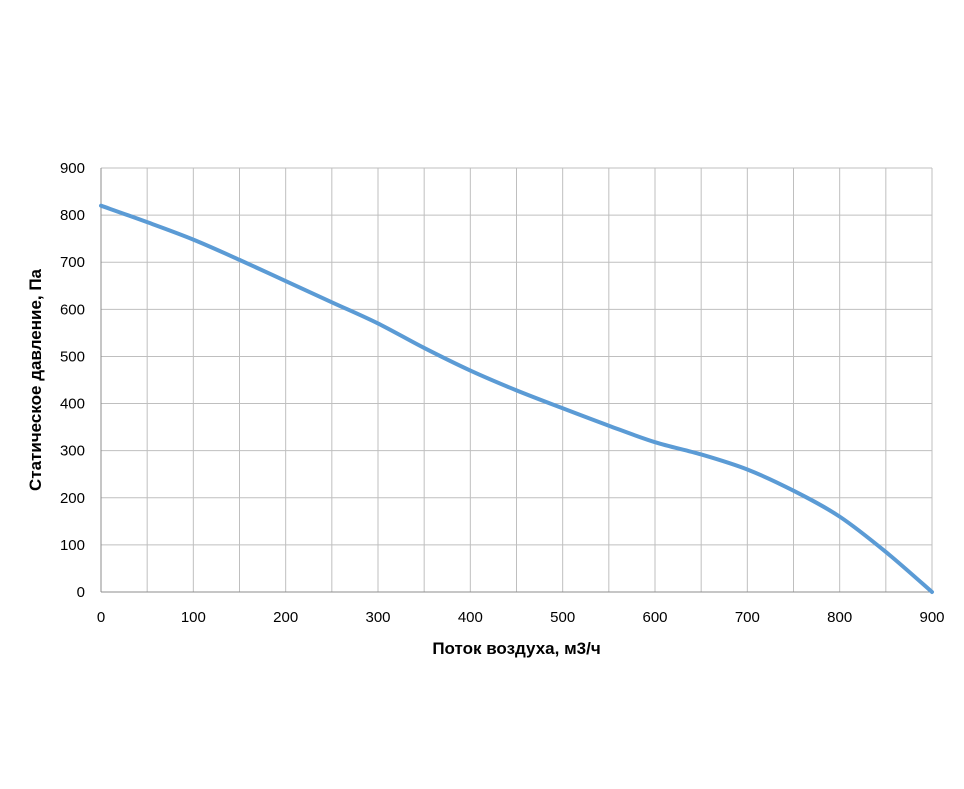 The height and width of the screenshot is (789, 964). What do you see at coordinates (72, 309) in the screenshot?
I see `y-tick-label: 600` at bounding box center [72, 309].